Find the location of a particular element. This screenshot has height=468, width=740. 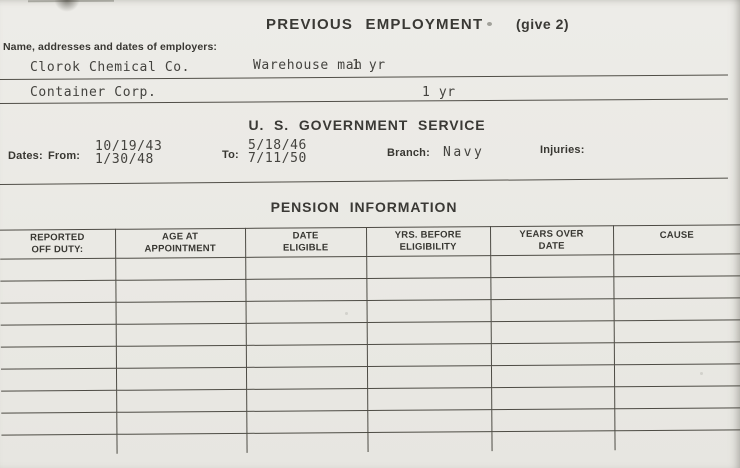

employer-2-name: Container Corp. is located at coordinates (93, 92).